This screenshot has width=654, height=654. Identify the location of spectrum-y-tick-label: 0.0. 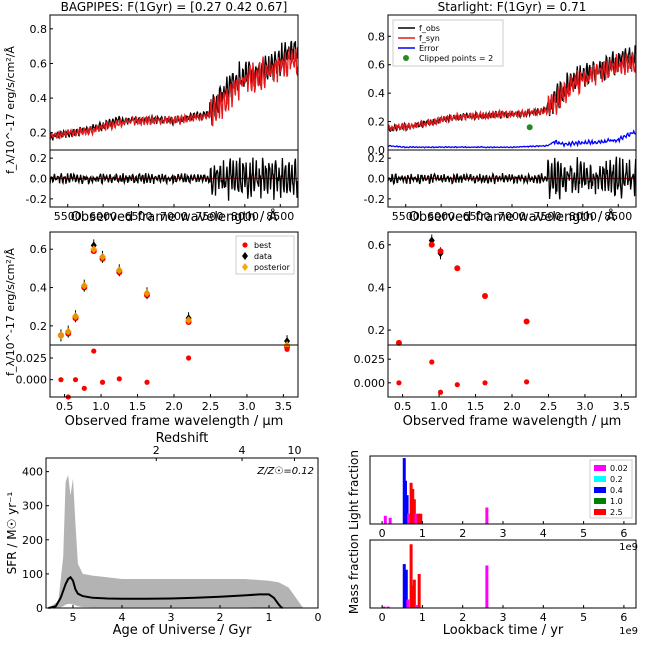
(377, 150).